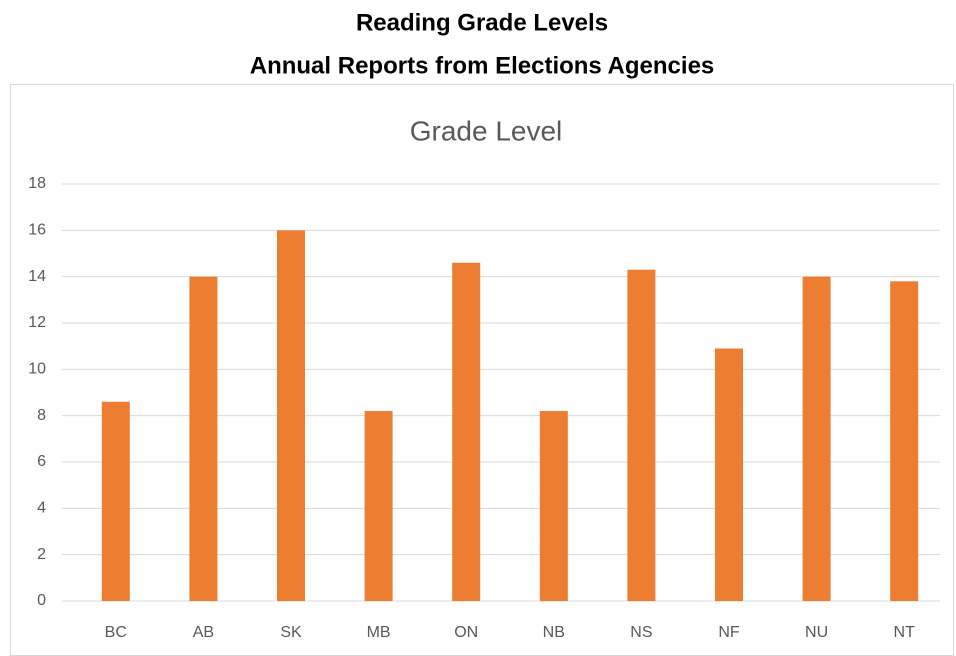 The height and width of the screenshot is (656, 956). I want to click on chart-title: Reading Grade Levels, so click(482, 22).